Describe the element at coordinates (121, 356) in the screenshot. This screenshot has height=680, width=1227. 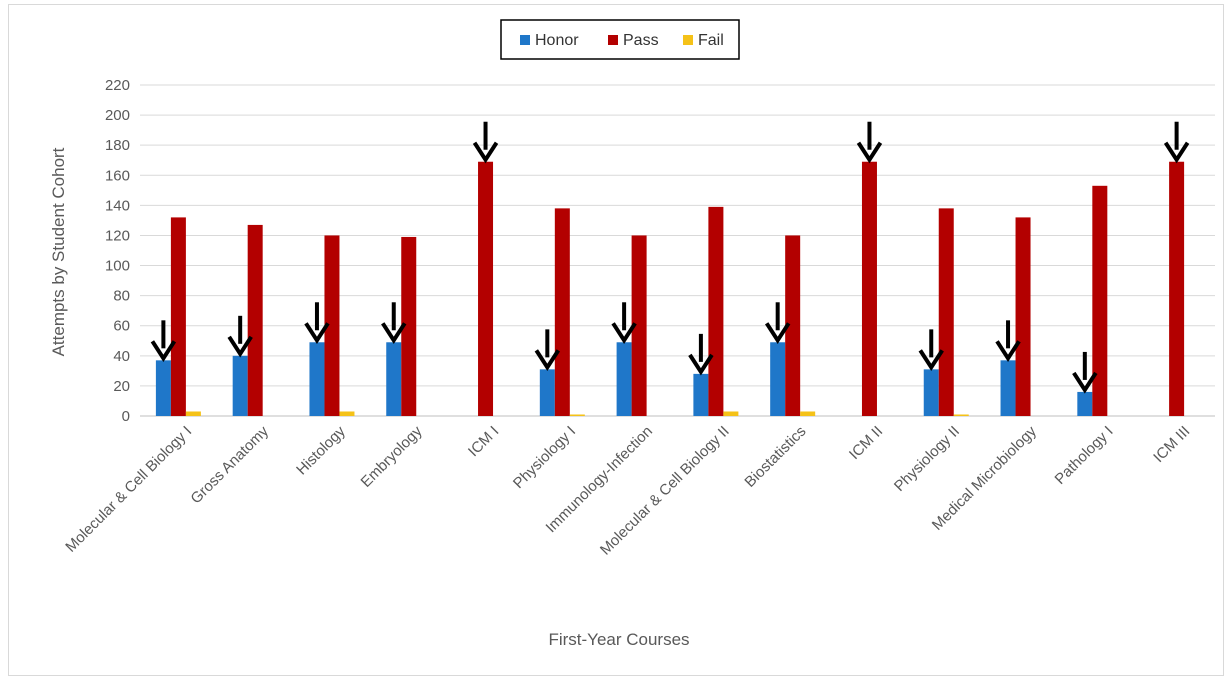
I see `y-tick-label: 40` at that location.